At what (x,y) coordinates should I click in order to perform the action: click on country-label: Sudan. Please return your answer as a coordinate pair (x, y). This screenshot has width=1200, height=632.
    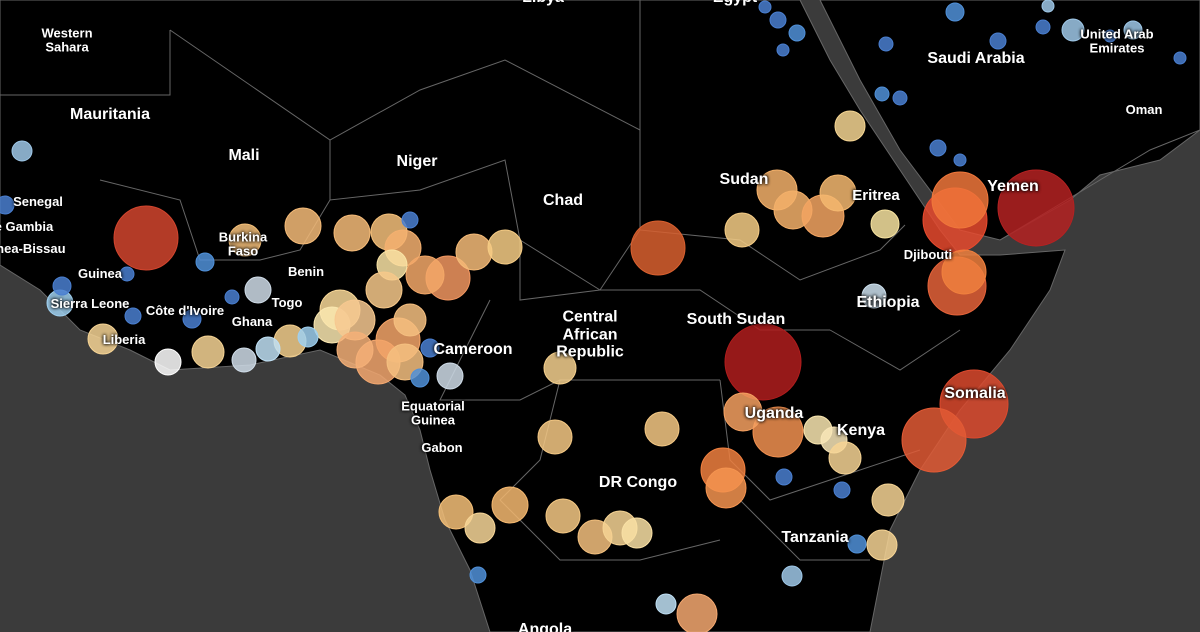
    Looking at the image, I should click on (744, 180).